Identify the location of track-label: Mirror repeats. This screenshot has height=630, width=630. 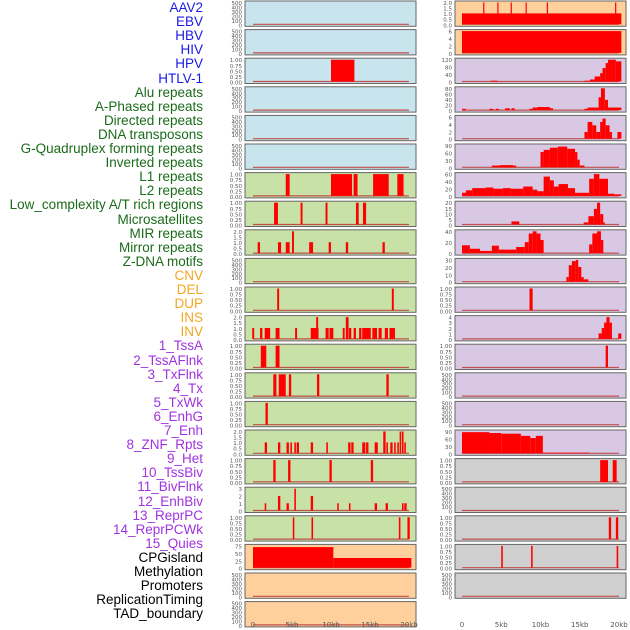
(160, 247).